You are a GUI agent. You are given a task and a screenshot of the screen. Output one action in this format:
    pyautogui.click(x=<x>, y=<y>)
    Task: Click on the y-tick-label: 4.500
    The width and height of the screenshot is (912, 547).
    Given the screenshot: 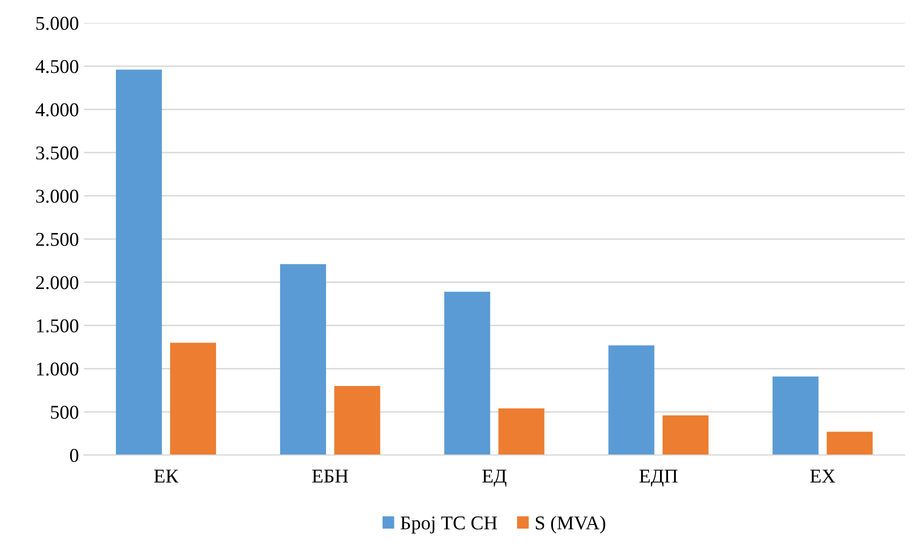 What is the action you would take?
    pyautogui.click(x=57, y=67)
    